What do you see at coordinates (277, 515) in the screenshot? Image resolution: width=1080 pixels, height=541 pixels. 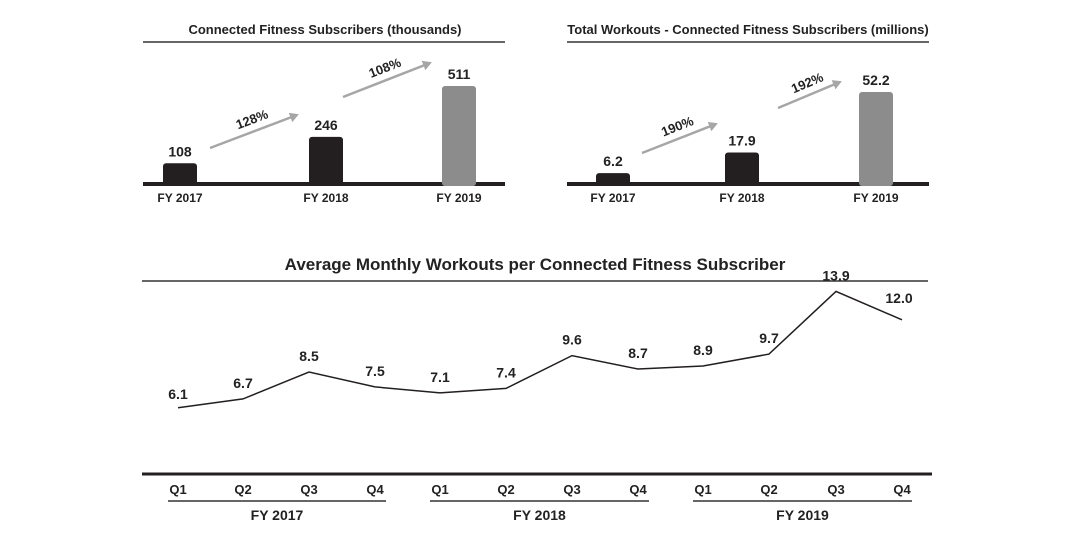 I see `group-label: FY 2017` at bounding box center [277, 515].